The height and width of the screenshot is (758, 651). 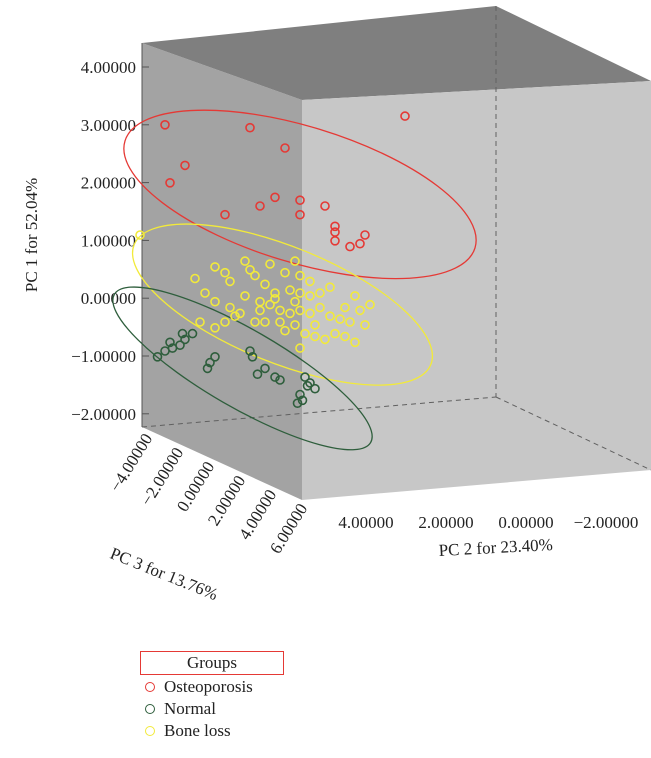 What do you see at coordinates (212, 663) in the screenshot?
I see `legend-title: Groups` at bounding box center [212, 663].